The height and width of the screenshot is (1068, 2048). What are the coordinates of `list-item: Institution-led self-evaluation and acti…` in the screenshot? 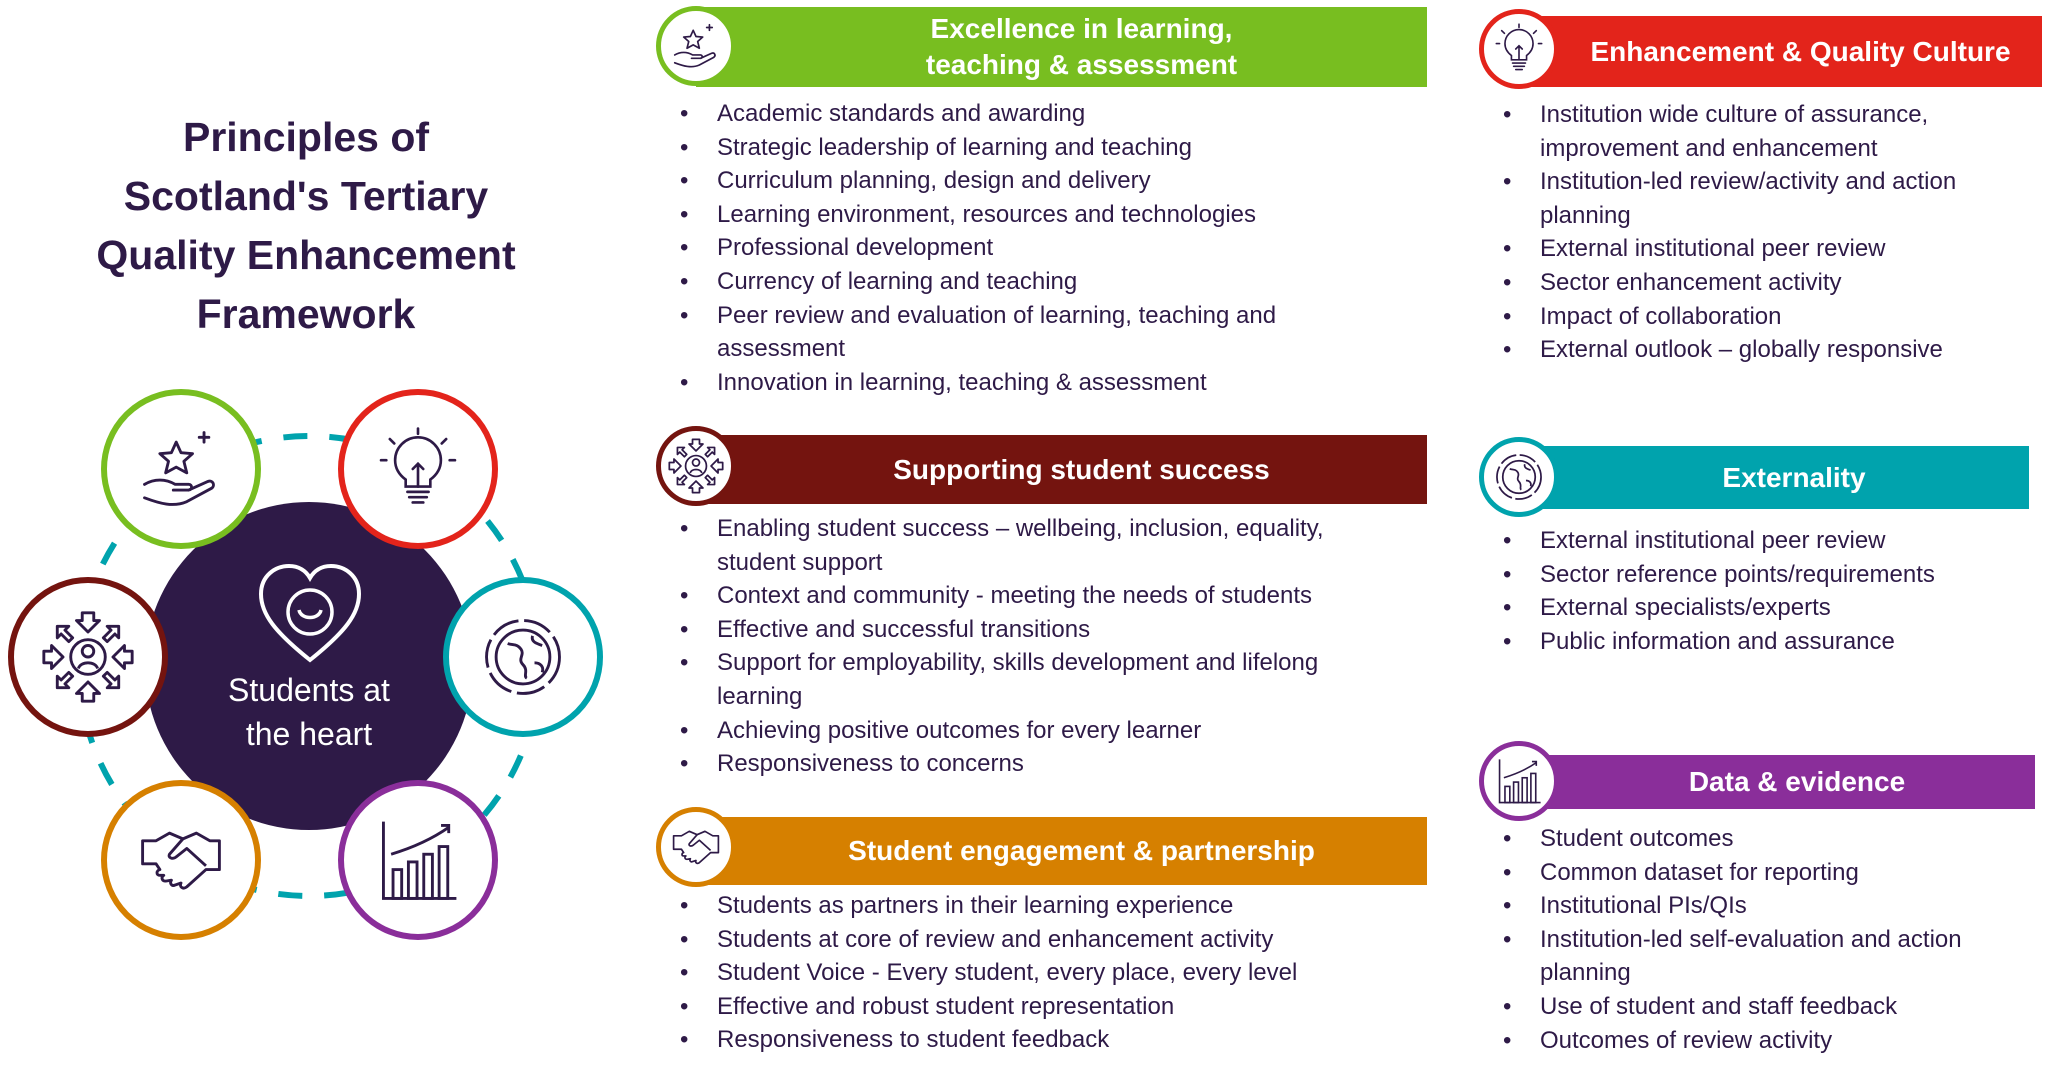 It's located at (1763, 956).